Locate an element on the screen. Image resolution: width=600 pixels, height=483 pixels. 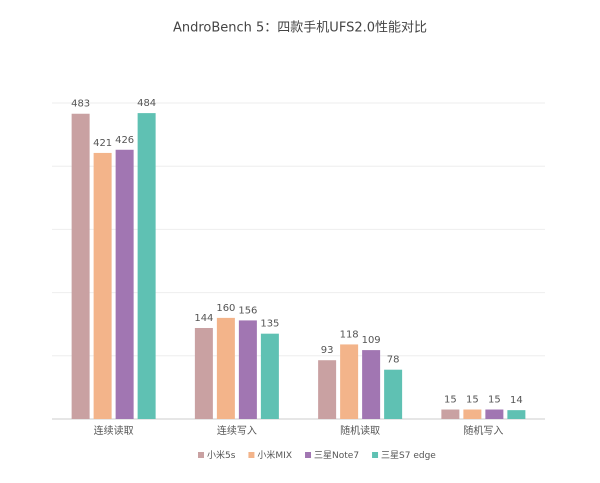
x-tick-label: 随机读取 is located at coordinates (360, 430).